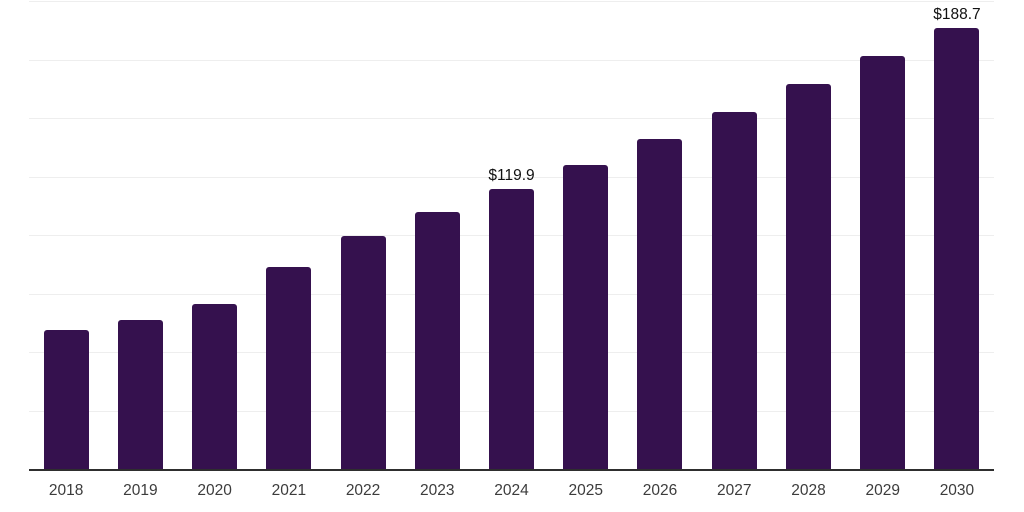 The width and height of the screenshot is (1024, 512). What do you see at coordinates (585, 490) in the screenshot?
I see `x-tick-label: 2025` at bounding box center [585, 490].